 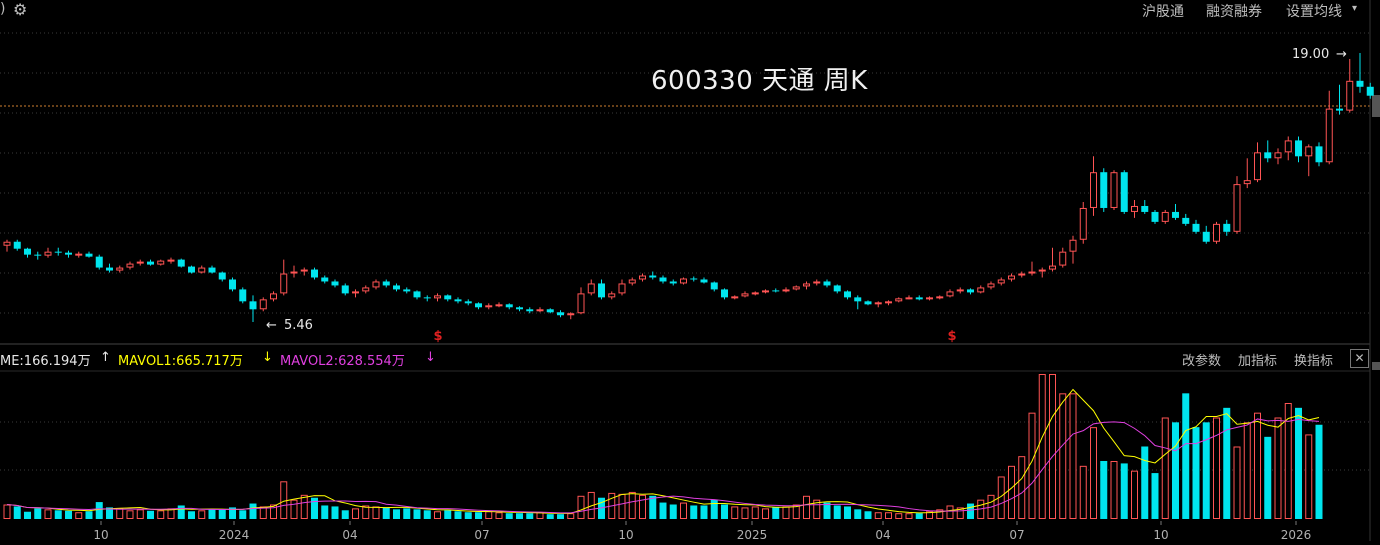 I want to click on close-indicator-button: ✕, so click(x=1359, y=358).